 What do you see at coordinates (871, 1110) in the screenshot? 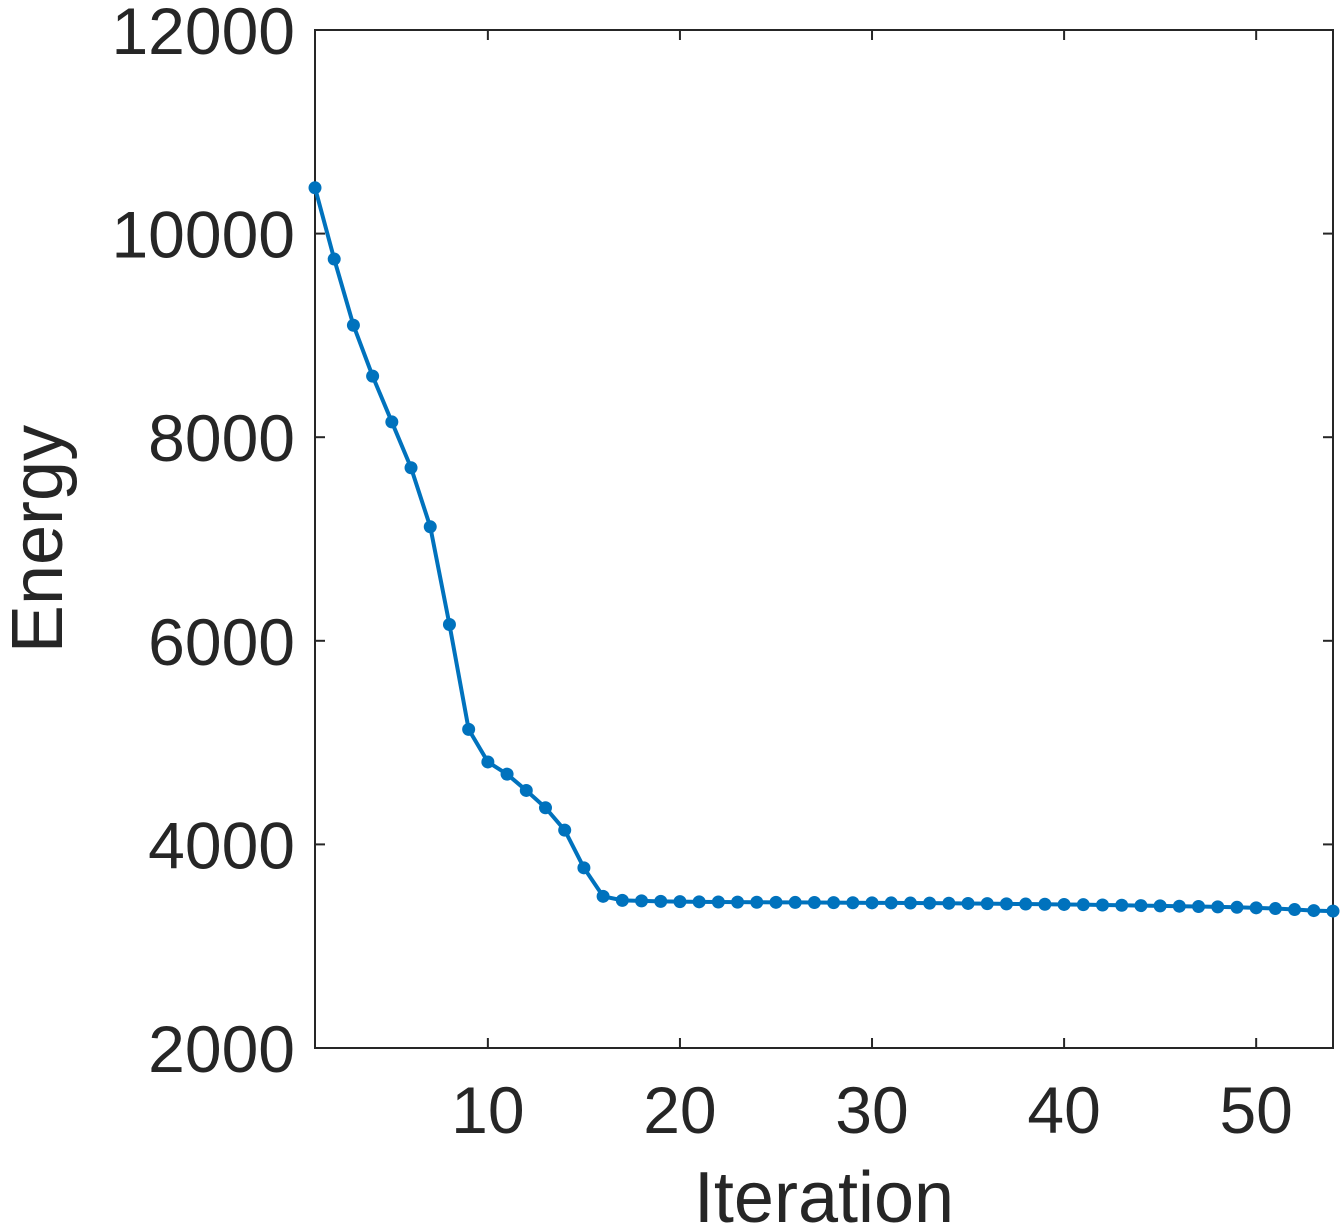
I see `x-tick-label: 30` at bounding box center [871, 1110].